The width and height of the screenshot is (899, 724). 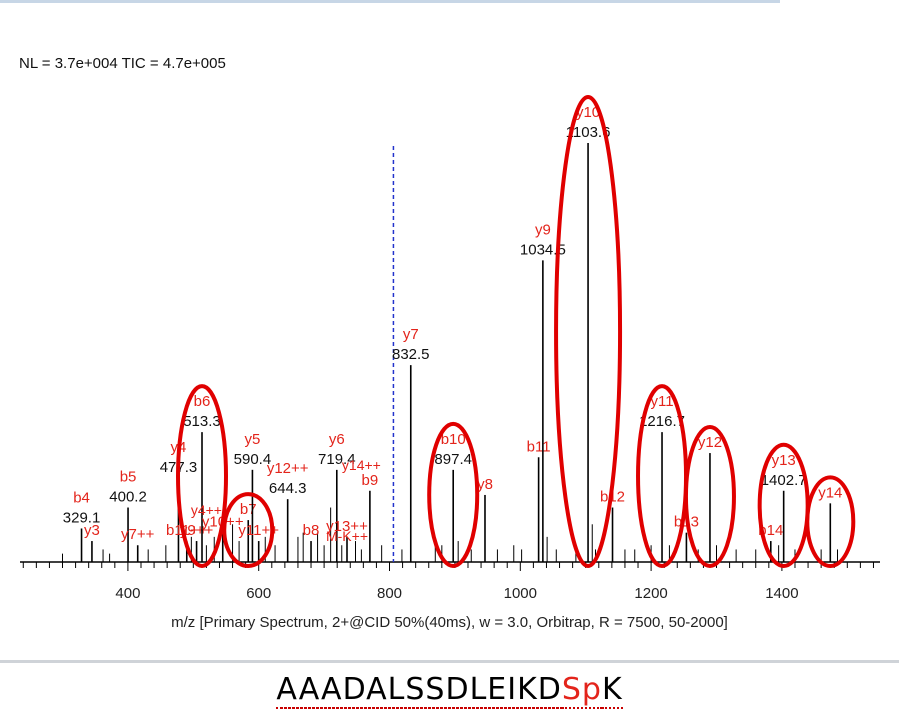 I want to click on ion-label-y5: y5, so click(x=253, y=439).